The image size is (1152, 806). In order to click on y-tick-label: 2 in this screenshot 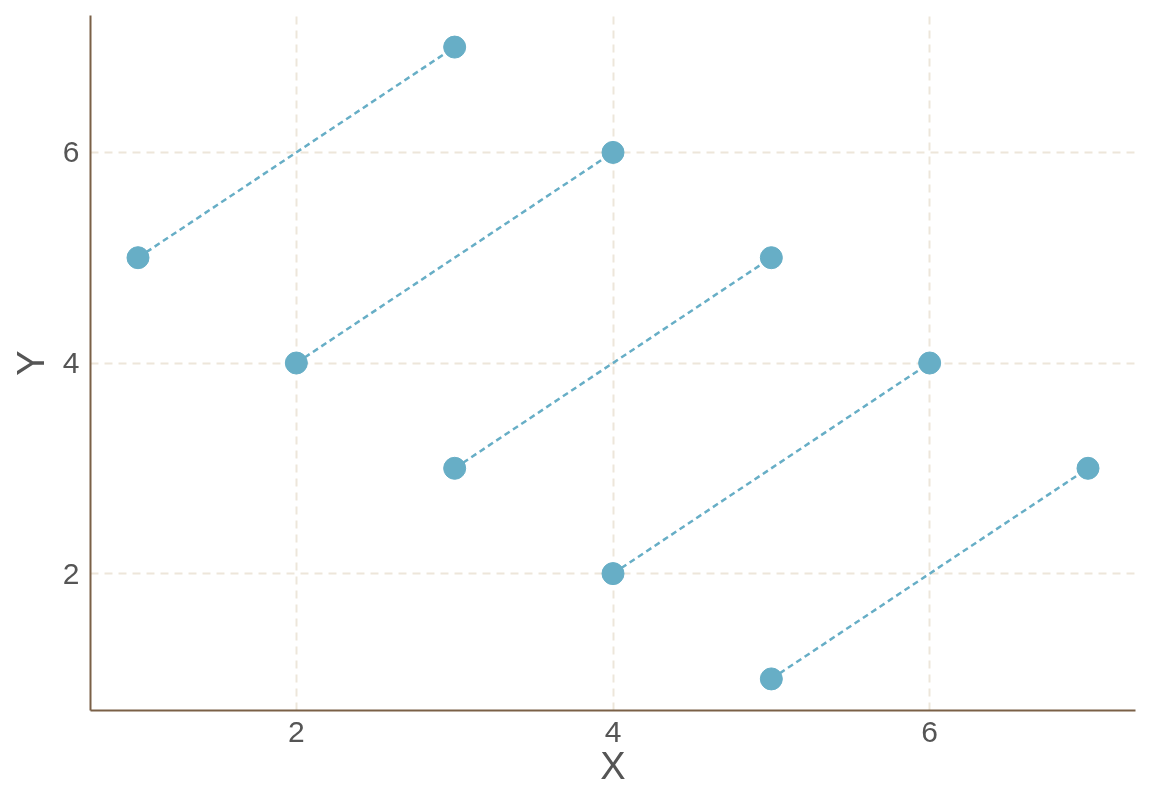, I will do `click(71, 573)`.